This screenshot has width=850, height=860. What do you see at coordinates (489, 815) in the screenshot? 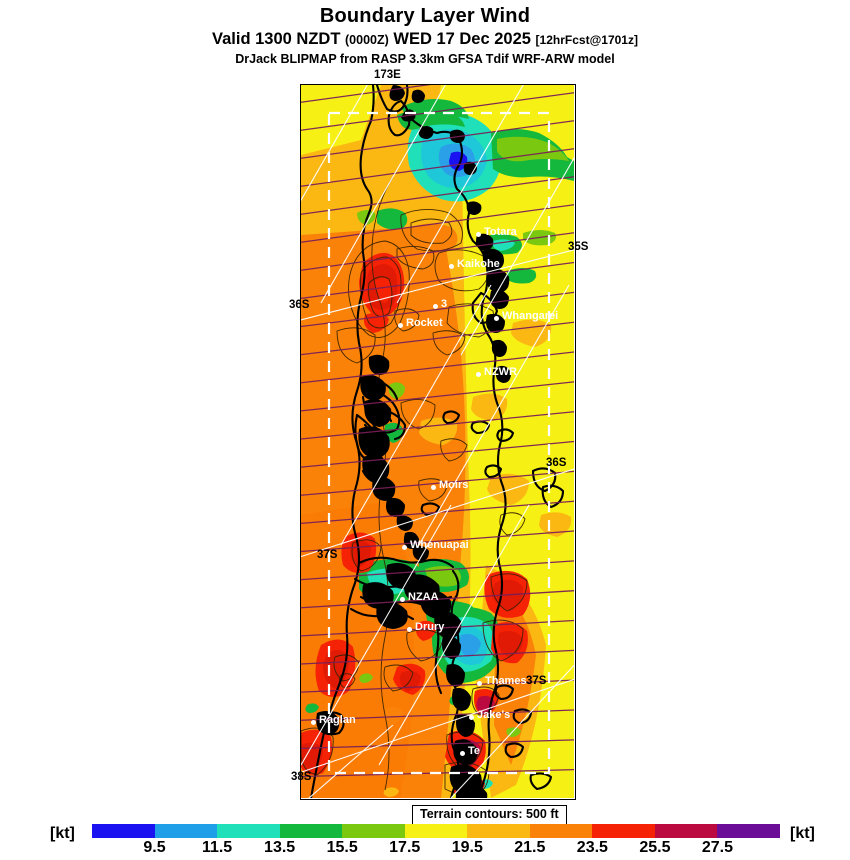
I see `terrain-contours-note: Terrain contours: 500 ft` at bounding box center [489, 815].